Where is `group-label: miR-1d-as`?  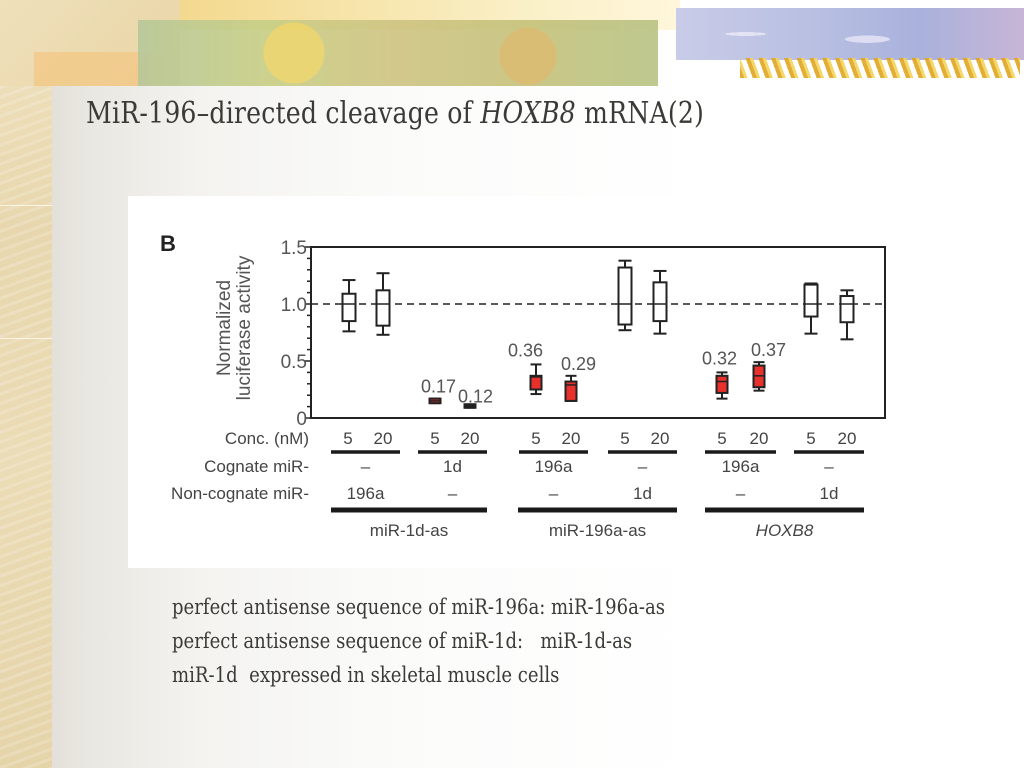 group-label: miR-1d-as is located at coordinates (409, 530).